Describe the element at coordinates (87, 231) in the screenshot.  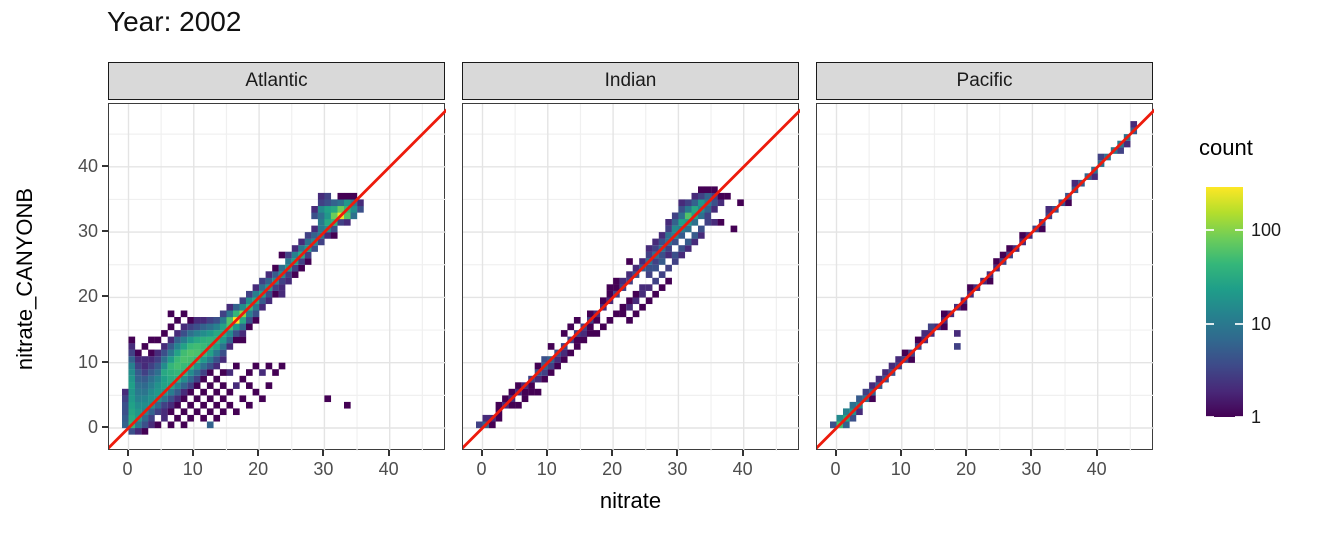
I see `y-tick-label: 30` at that location.